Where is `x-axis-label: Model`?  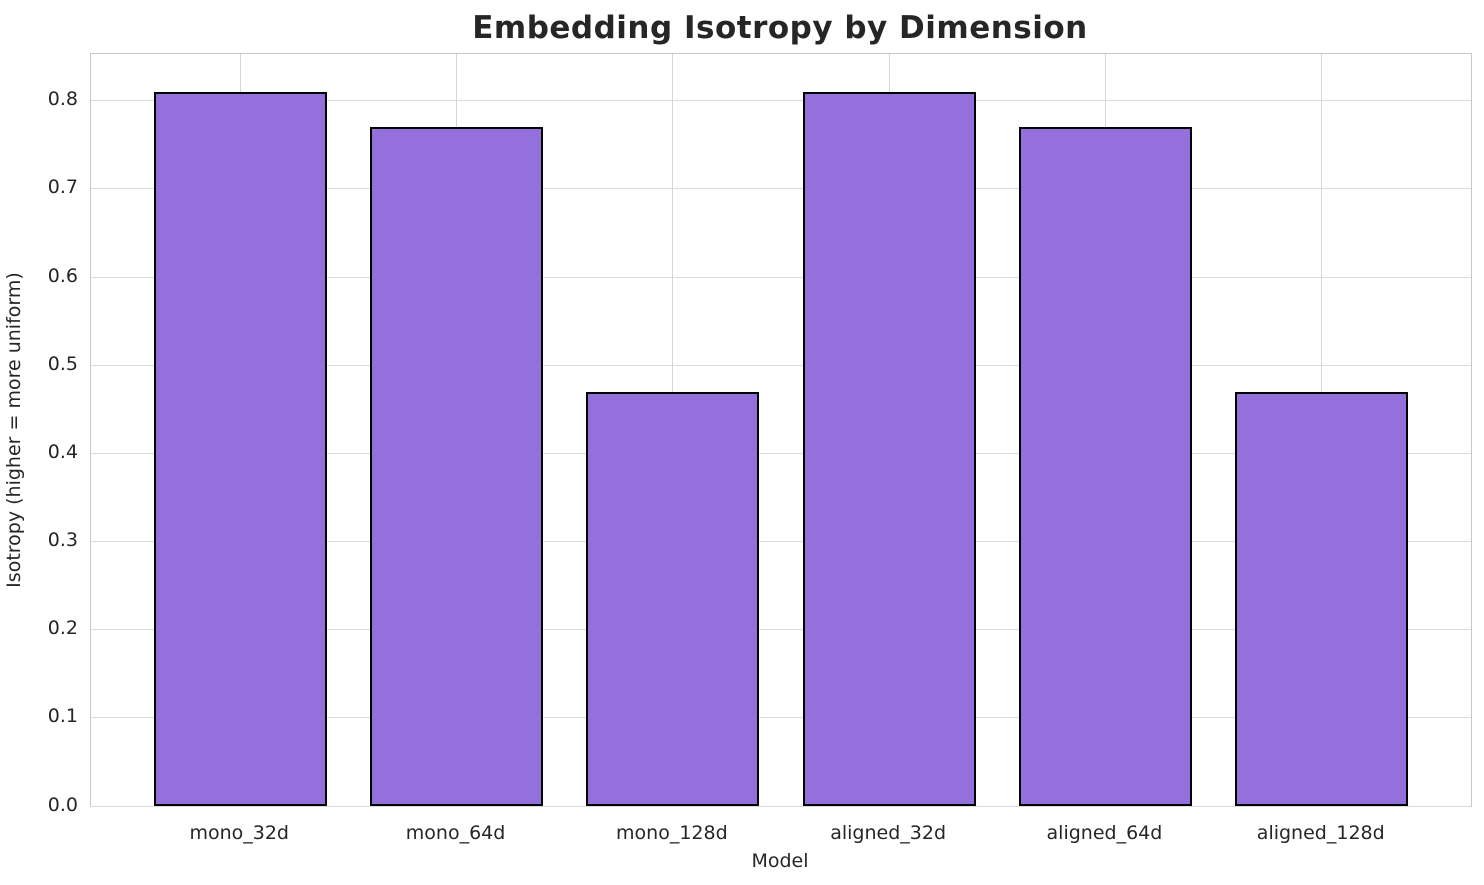 x-axis-label: Model is located at coordinates (780, 861).